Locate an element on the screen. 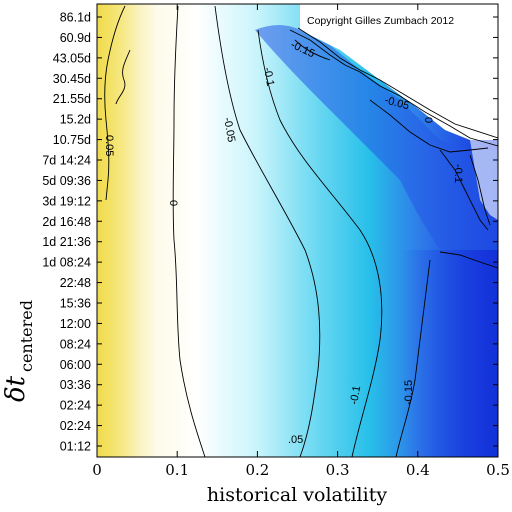 This screenshot has width=512, height=512. y-tick-label: 7d 14:24 is located at coordinates (66, 161).